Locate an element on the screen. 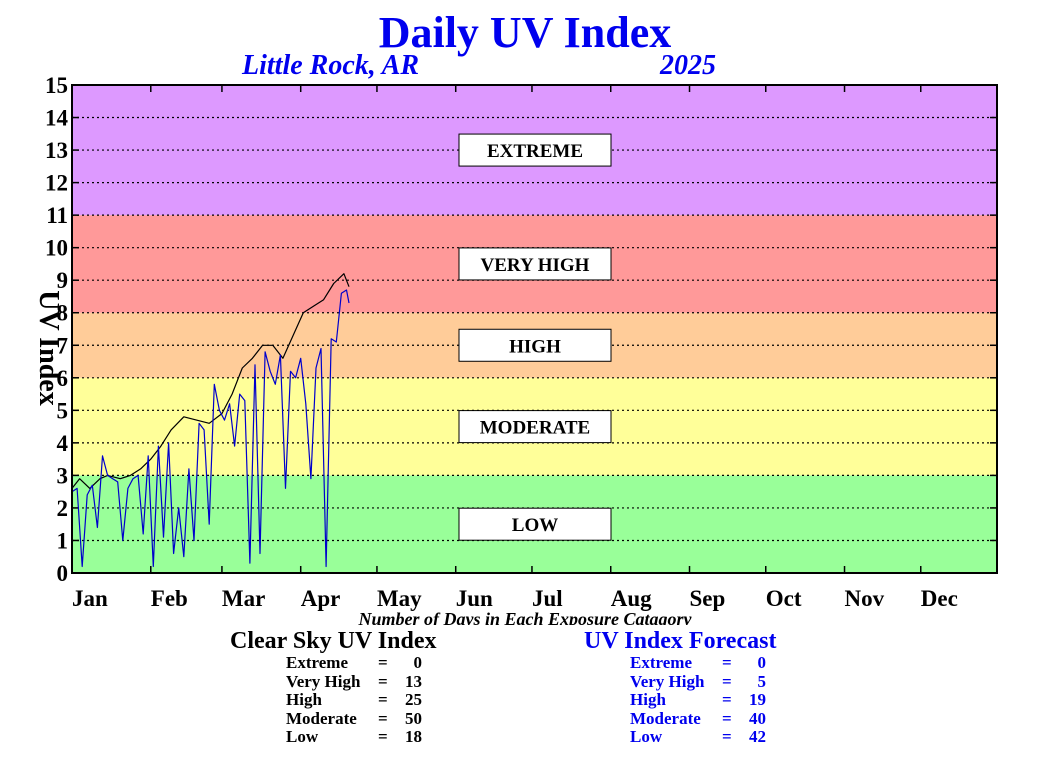 Image resolution: width=1050 pixels, height=770 pixels. category-label-box-extreme is located at coordinates (535, 150).